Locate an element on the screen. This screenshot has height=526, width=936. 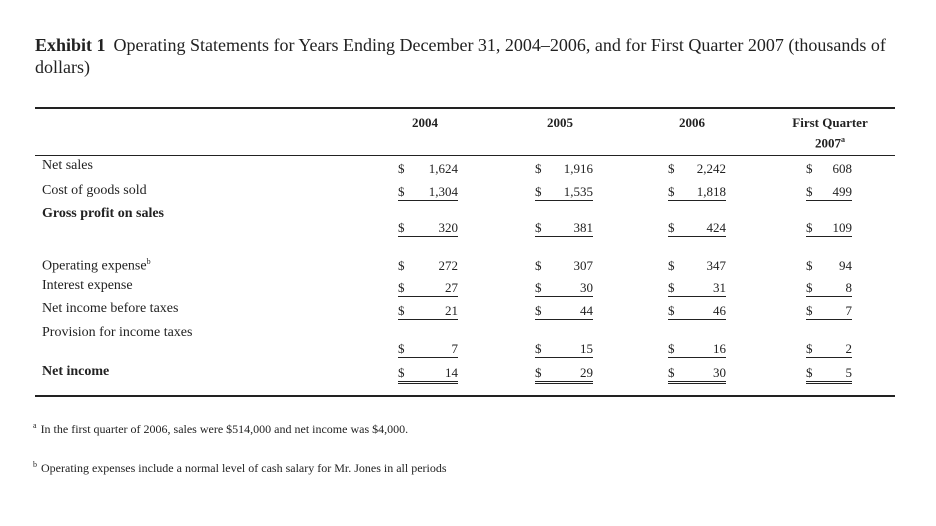
column-label: First Quarter 2007 is located at coordinates (830, 133).